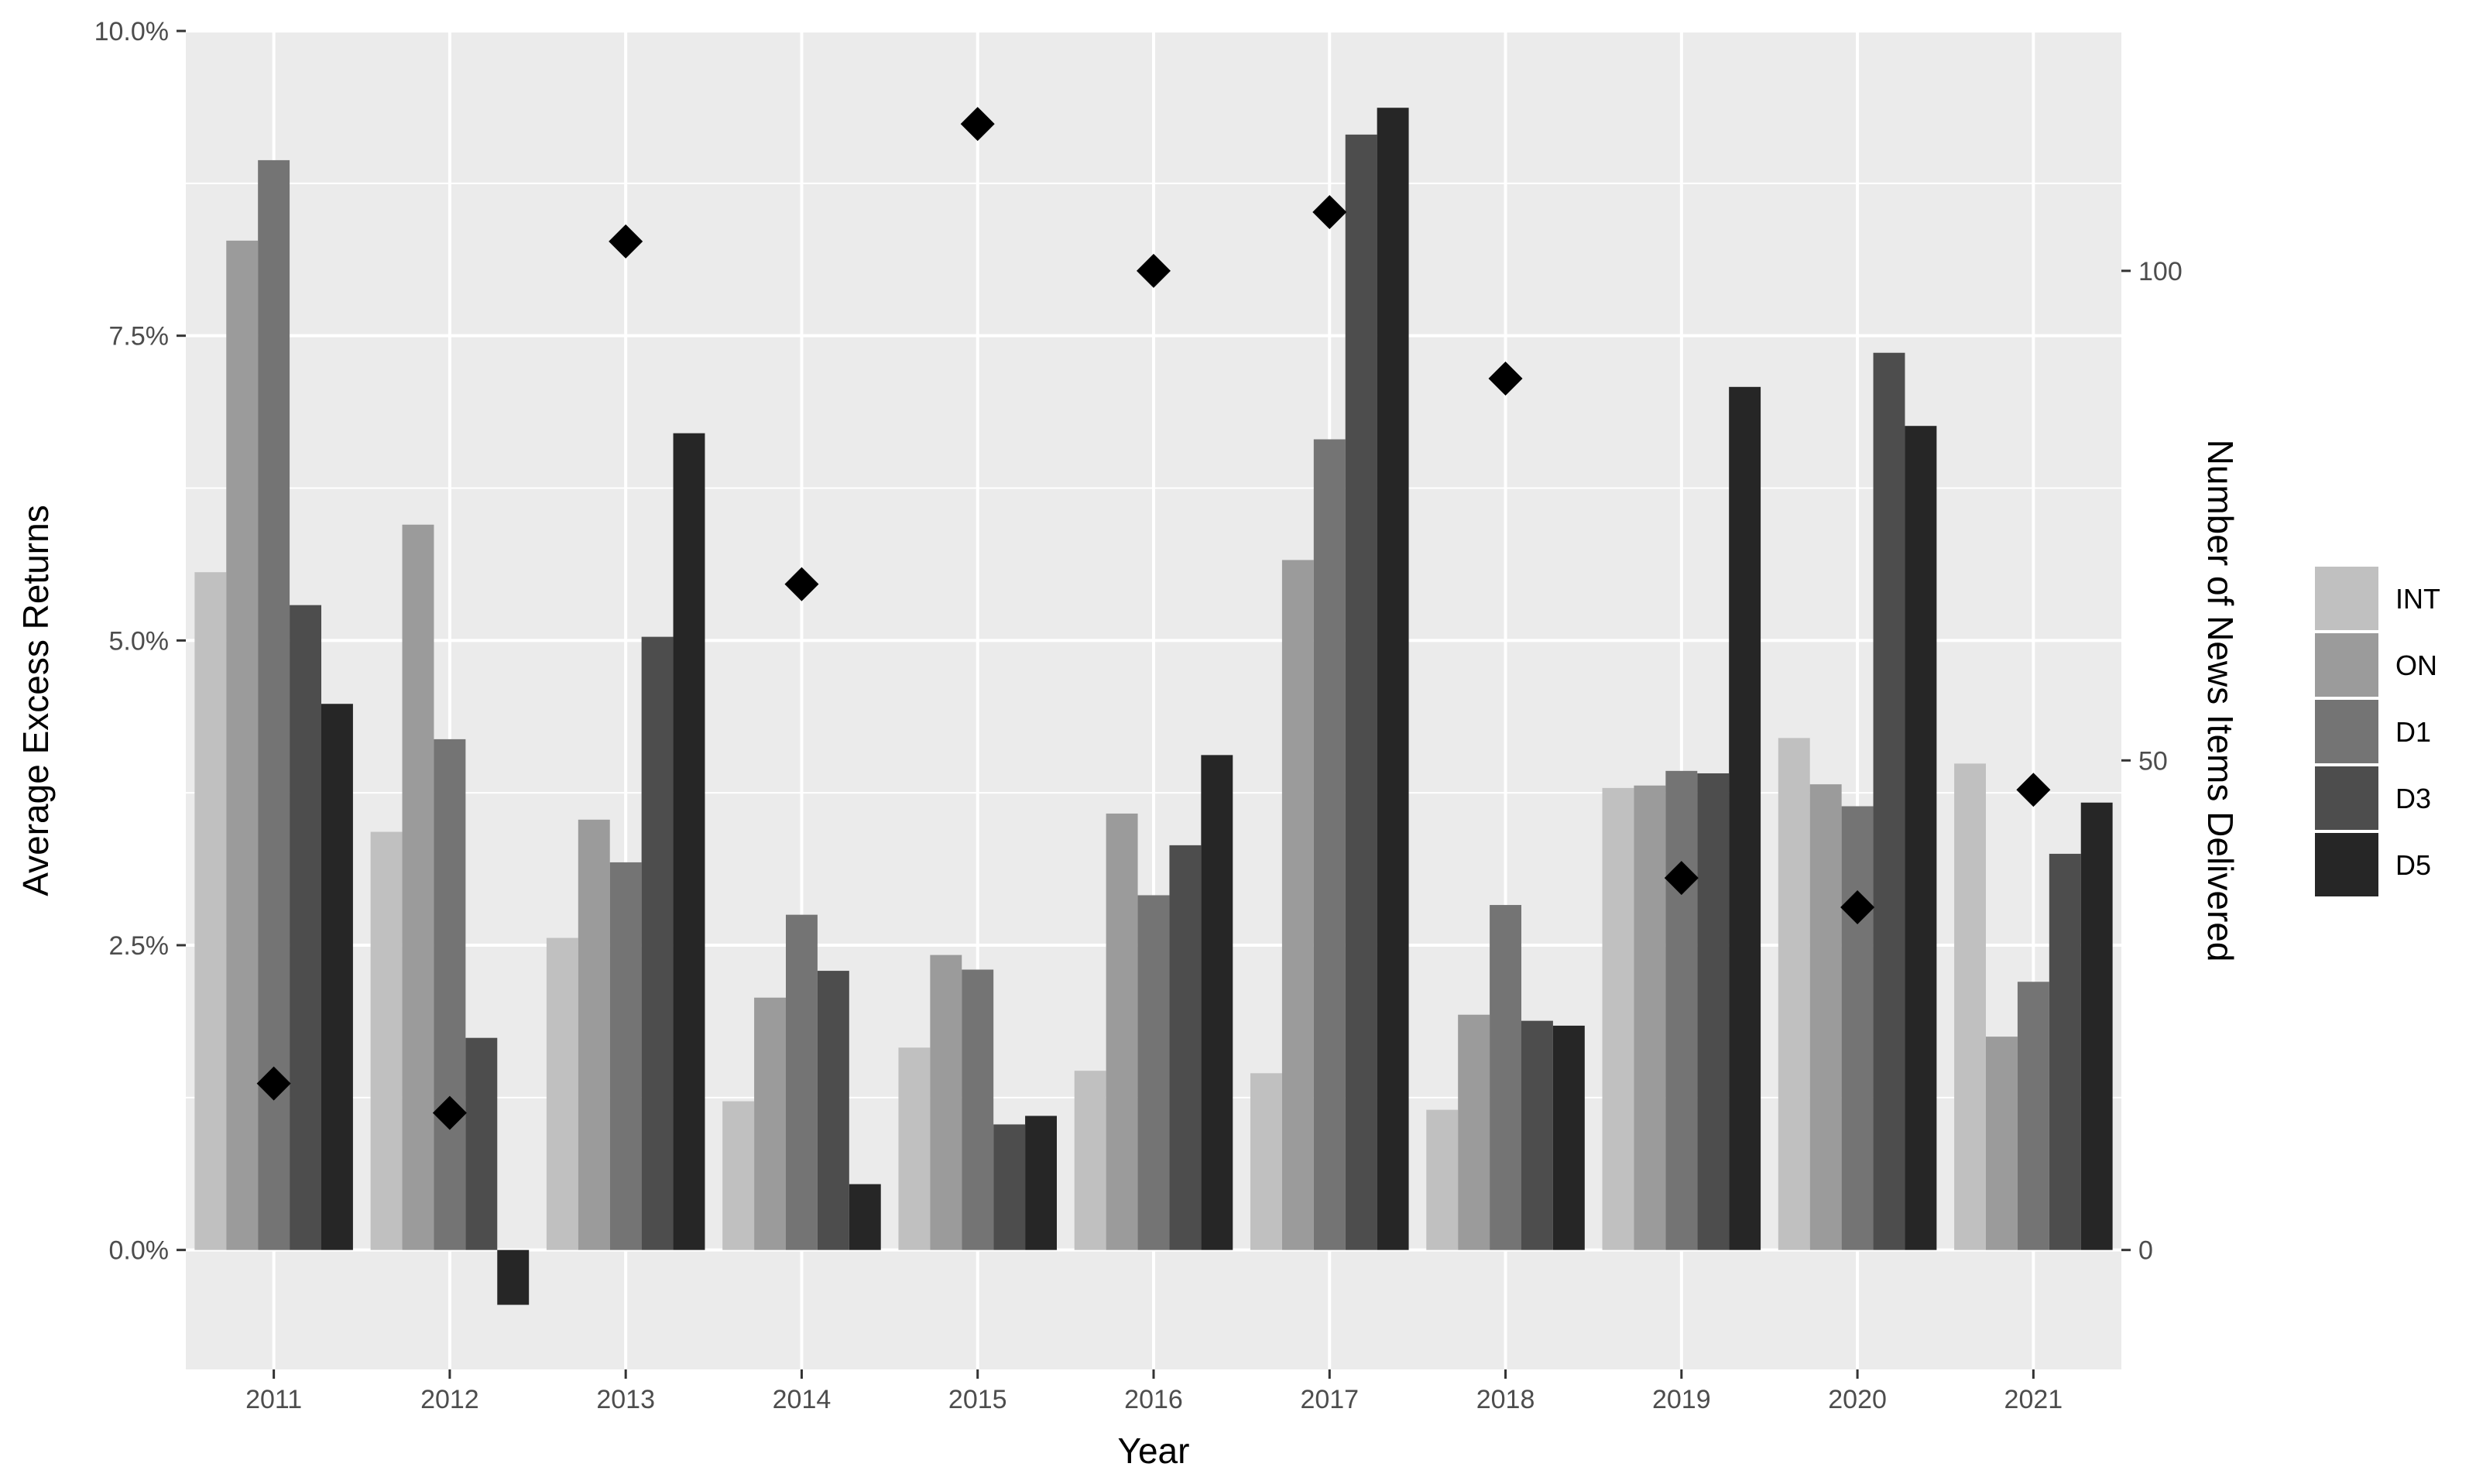 This screenshot has height=1484, width=2469. What do you see at coordinates (305, 927) in the screenshot?
I see `bar-d3-2011` at bounding box center [305, 927].